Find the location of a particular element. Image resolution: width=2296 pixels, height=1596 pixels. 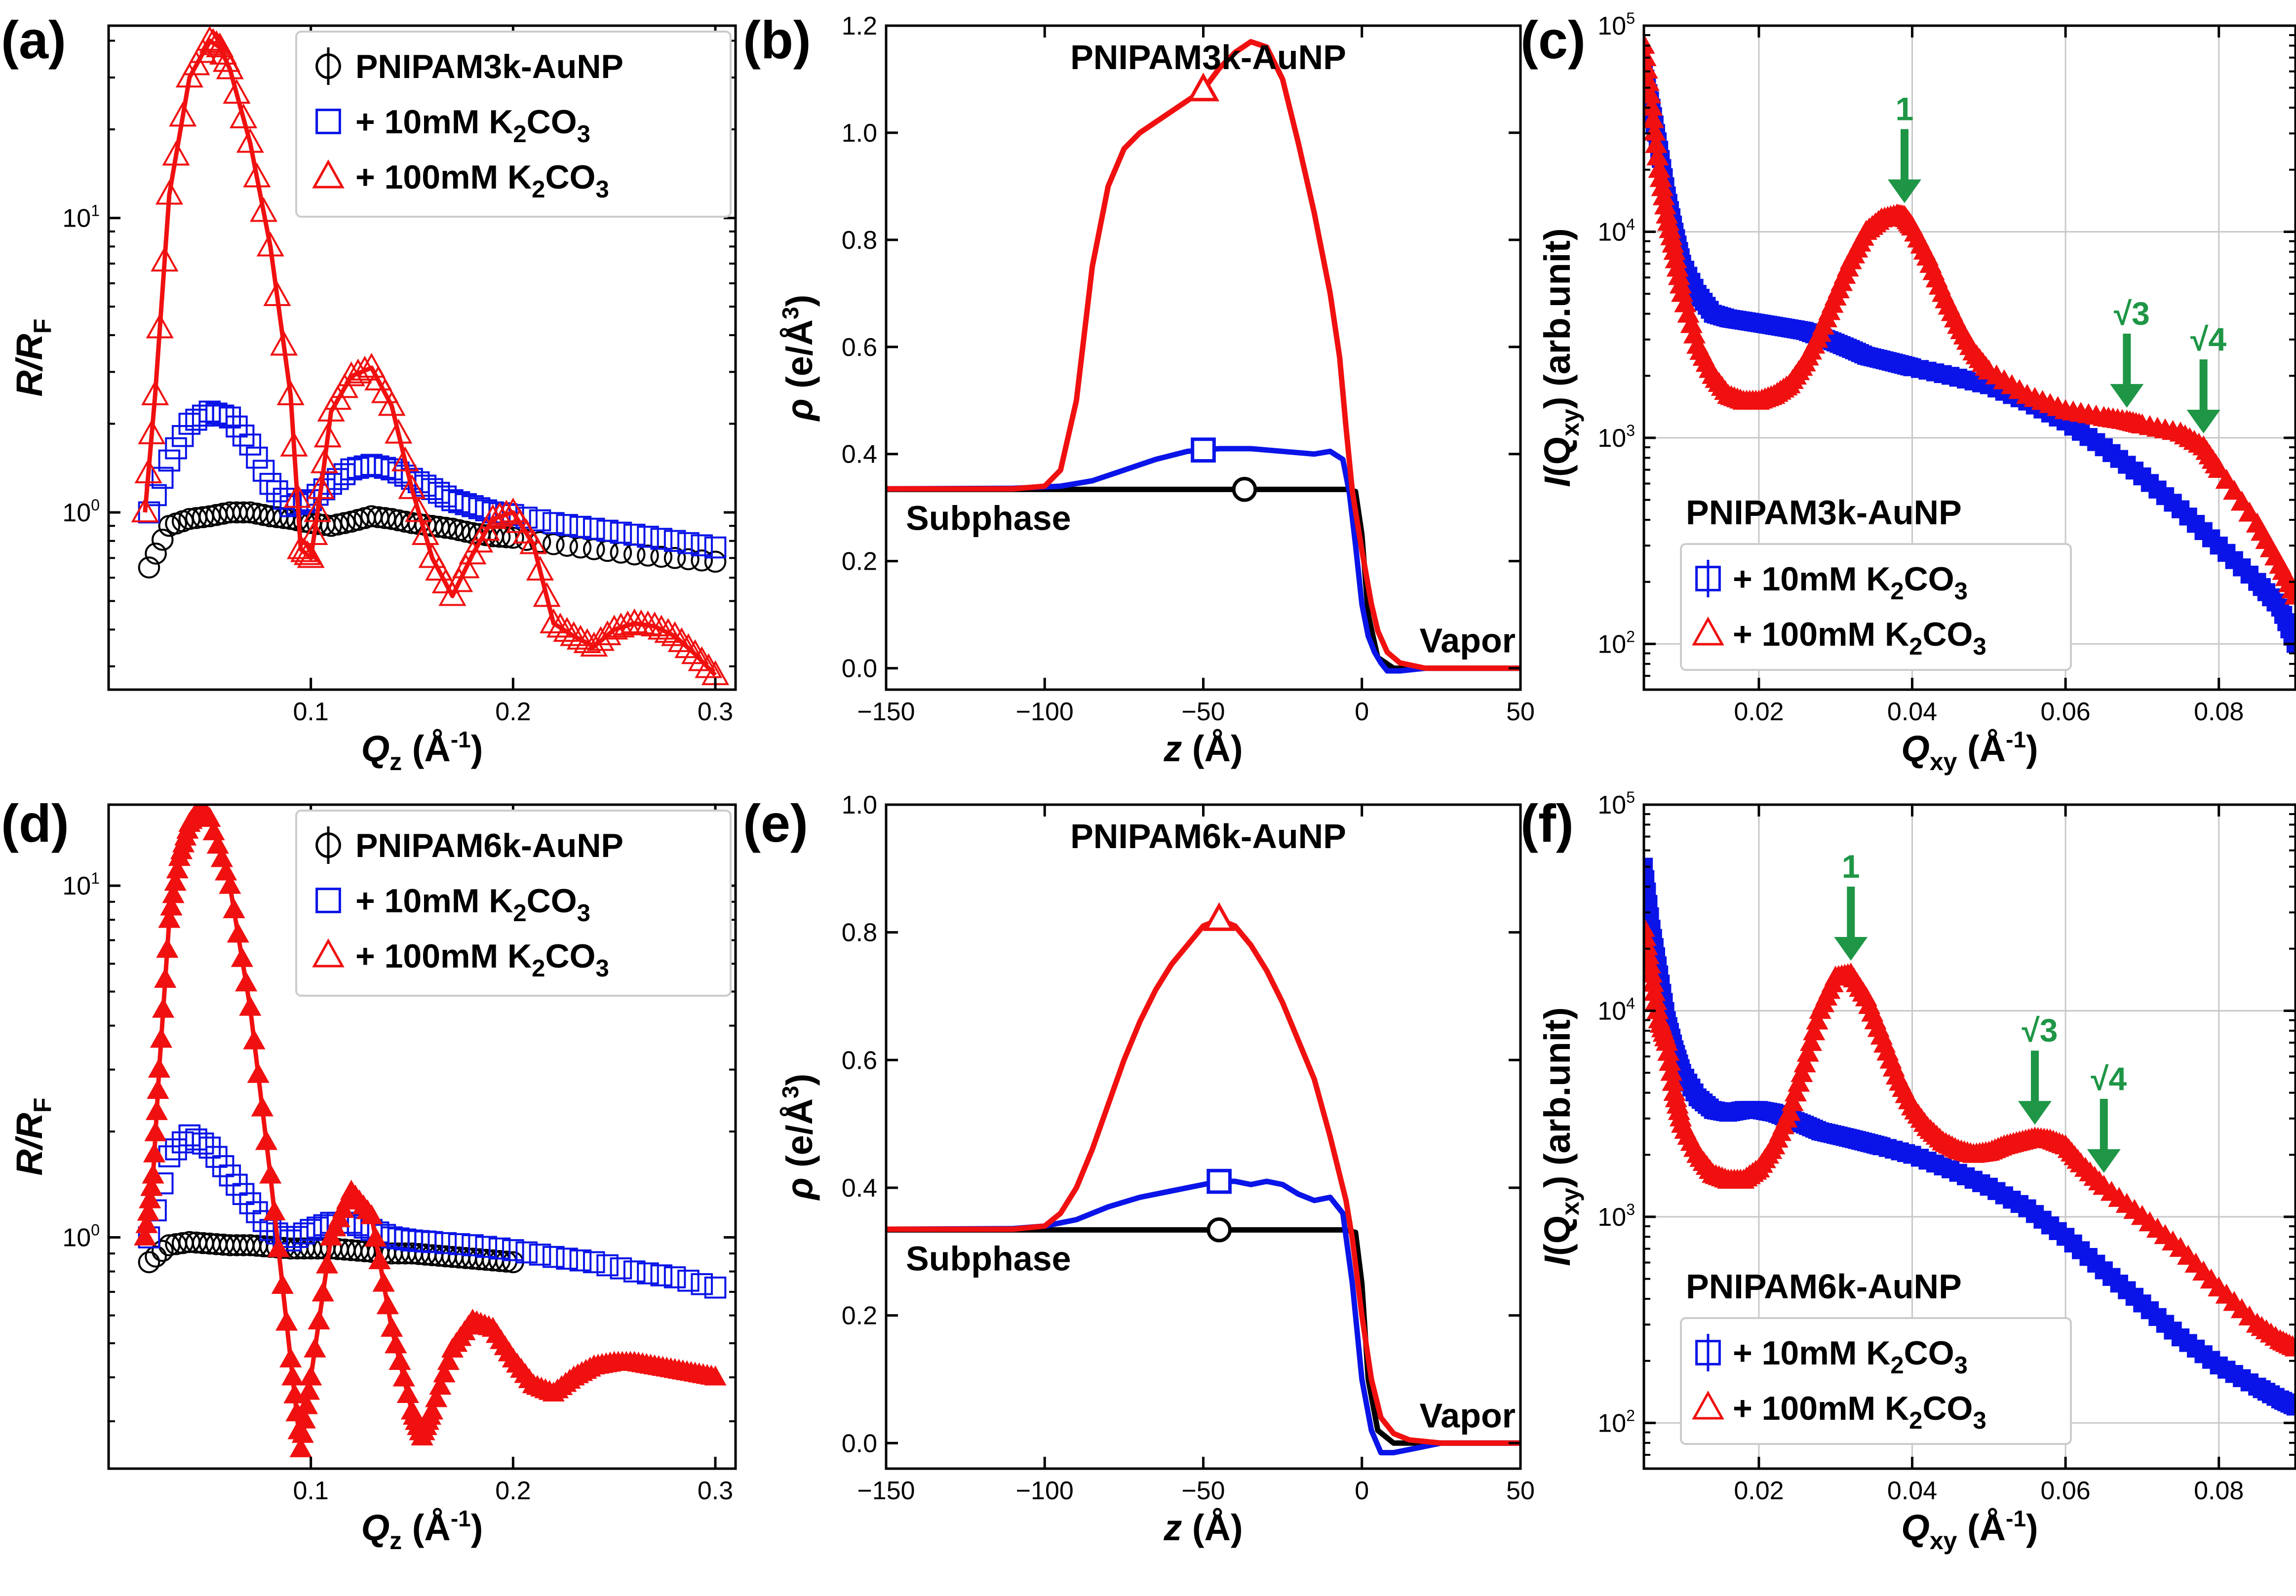

tick-label-exponent: 1 is located at coordinates (95, 878).